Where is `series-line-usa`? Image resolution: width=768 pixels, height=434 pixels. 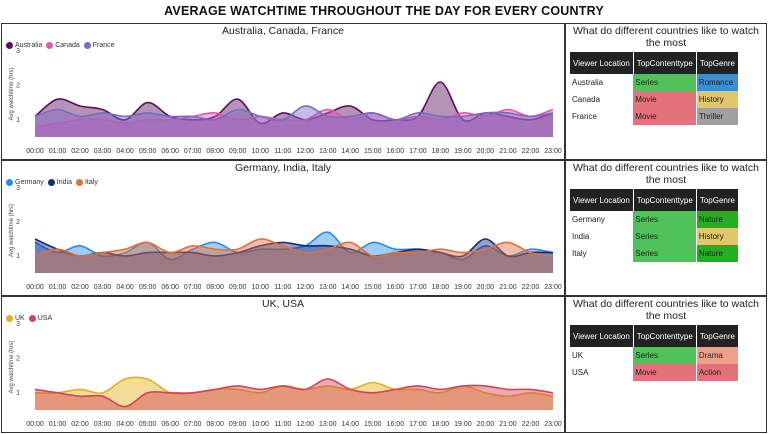 series-line-usa is located at coordinates (294, 393).